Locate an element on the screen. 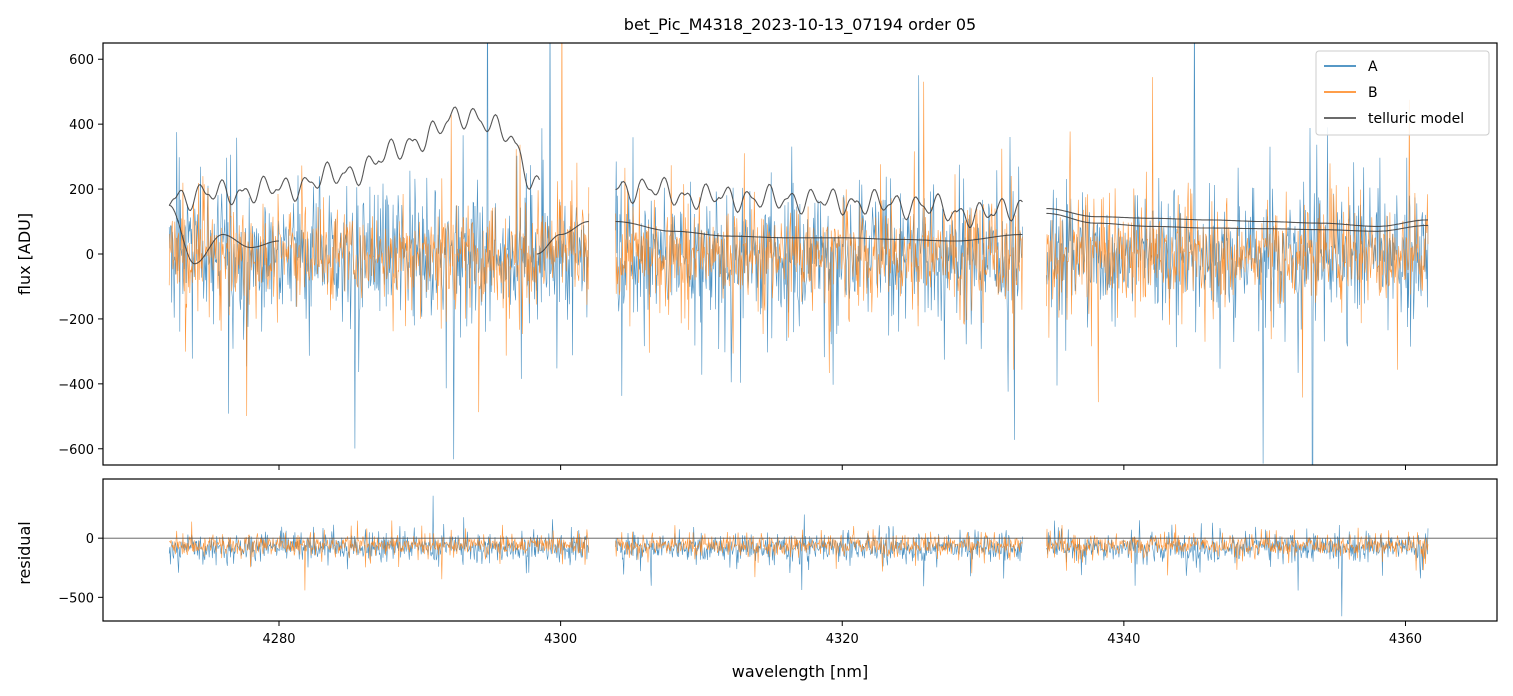 Image resolution: width=1513 pixels, height=696 pixels. flux-y-tick-label: 400 is located at coordinates (81, 125).